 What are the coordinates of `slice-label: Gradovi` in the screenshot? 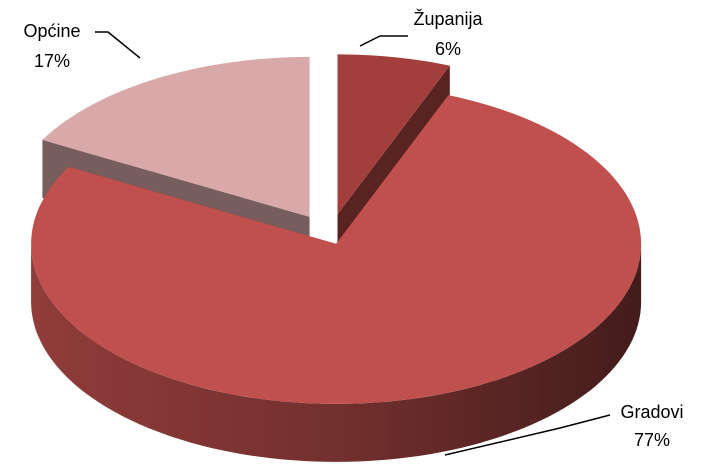 It's located at (651, 412).